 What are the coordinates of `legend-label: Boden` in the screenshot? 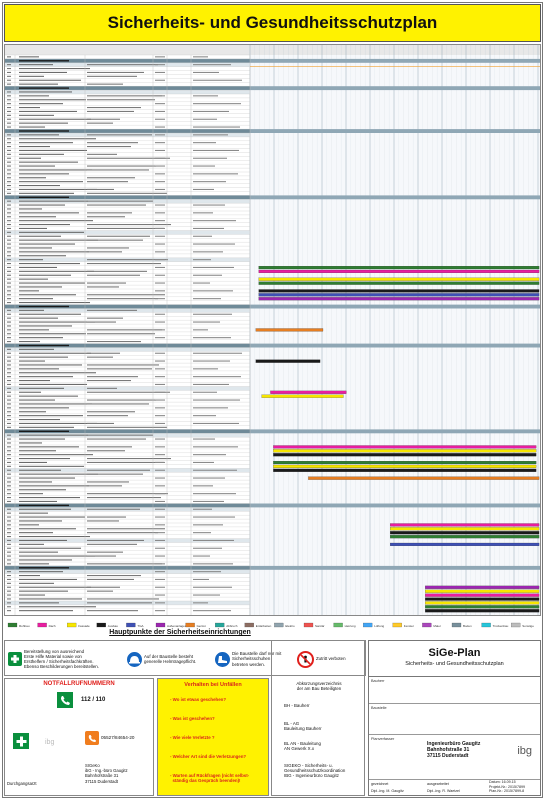 It's located at (467, 626).